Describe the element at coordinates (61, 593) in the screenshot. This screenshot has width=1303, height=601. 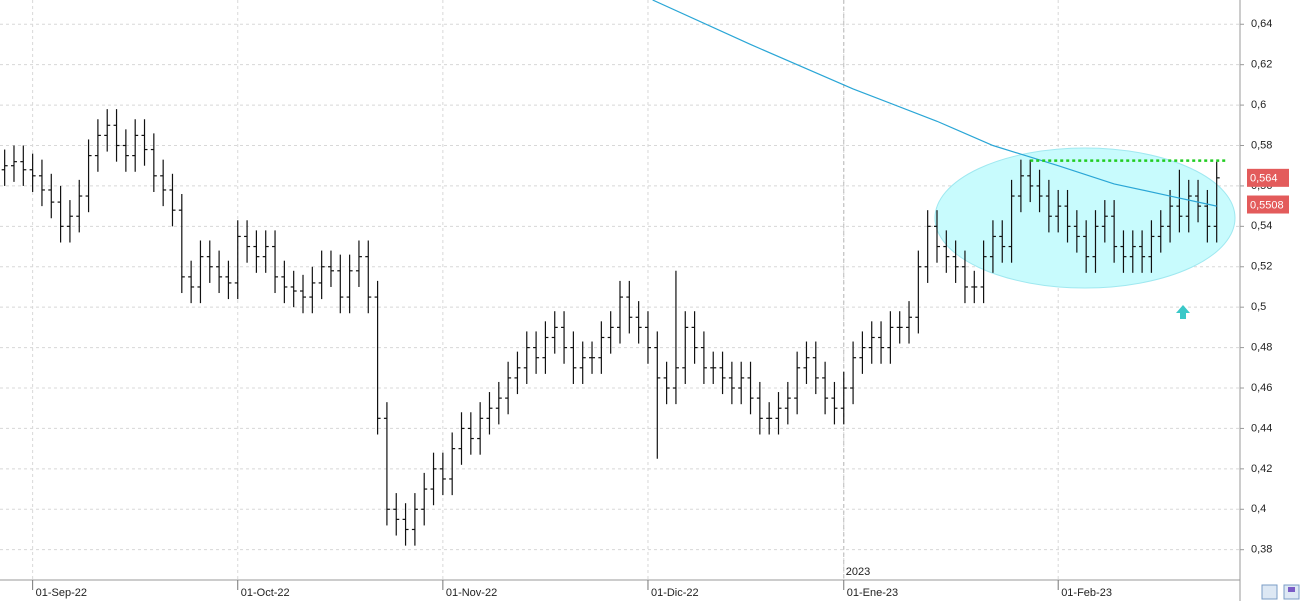
I see `x-tick-label: 01-Sep-22` at that location.